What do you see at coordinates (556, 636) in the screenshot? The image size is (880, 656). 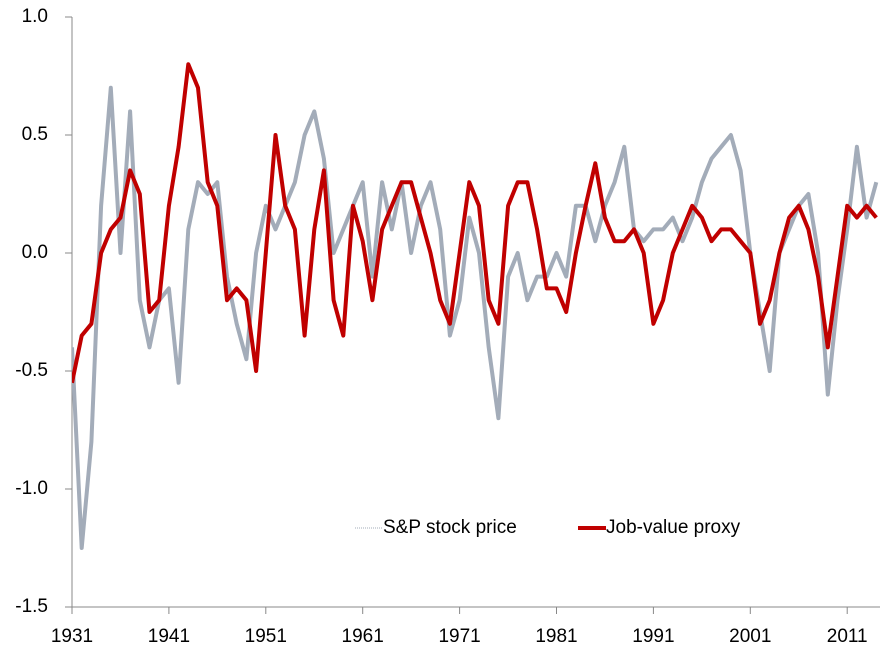 I see `x-tick-label: 1981` at bounding box center [556, 636].